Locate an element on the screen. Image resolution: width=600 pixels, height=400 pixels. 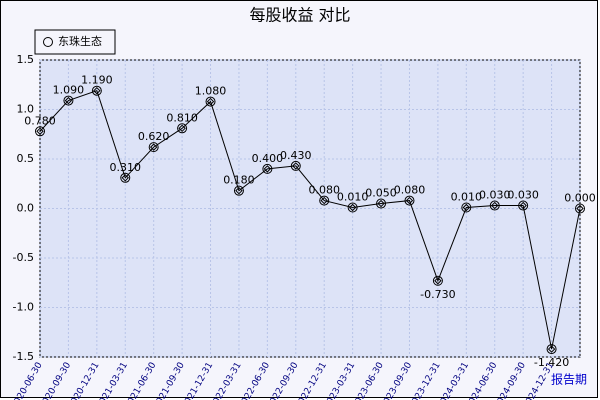
data-label: 0.620 is located at coordinates (154, 136).